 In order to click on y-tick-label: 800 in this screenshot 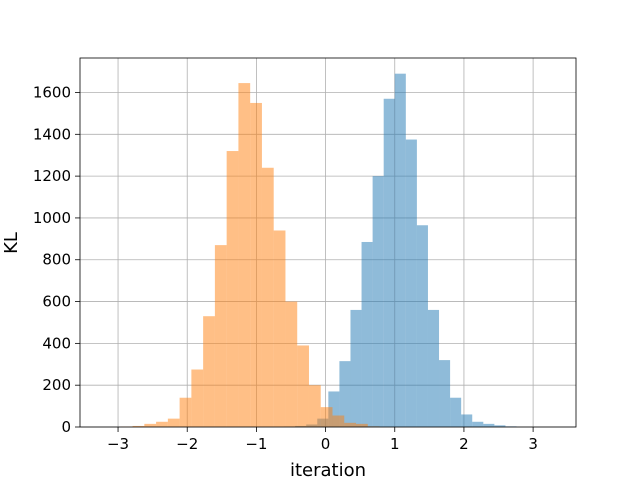, I will do `click(56, 260)`.